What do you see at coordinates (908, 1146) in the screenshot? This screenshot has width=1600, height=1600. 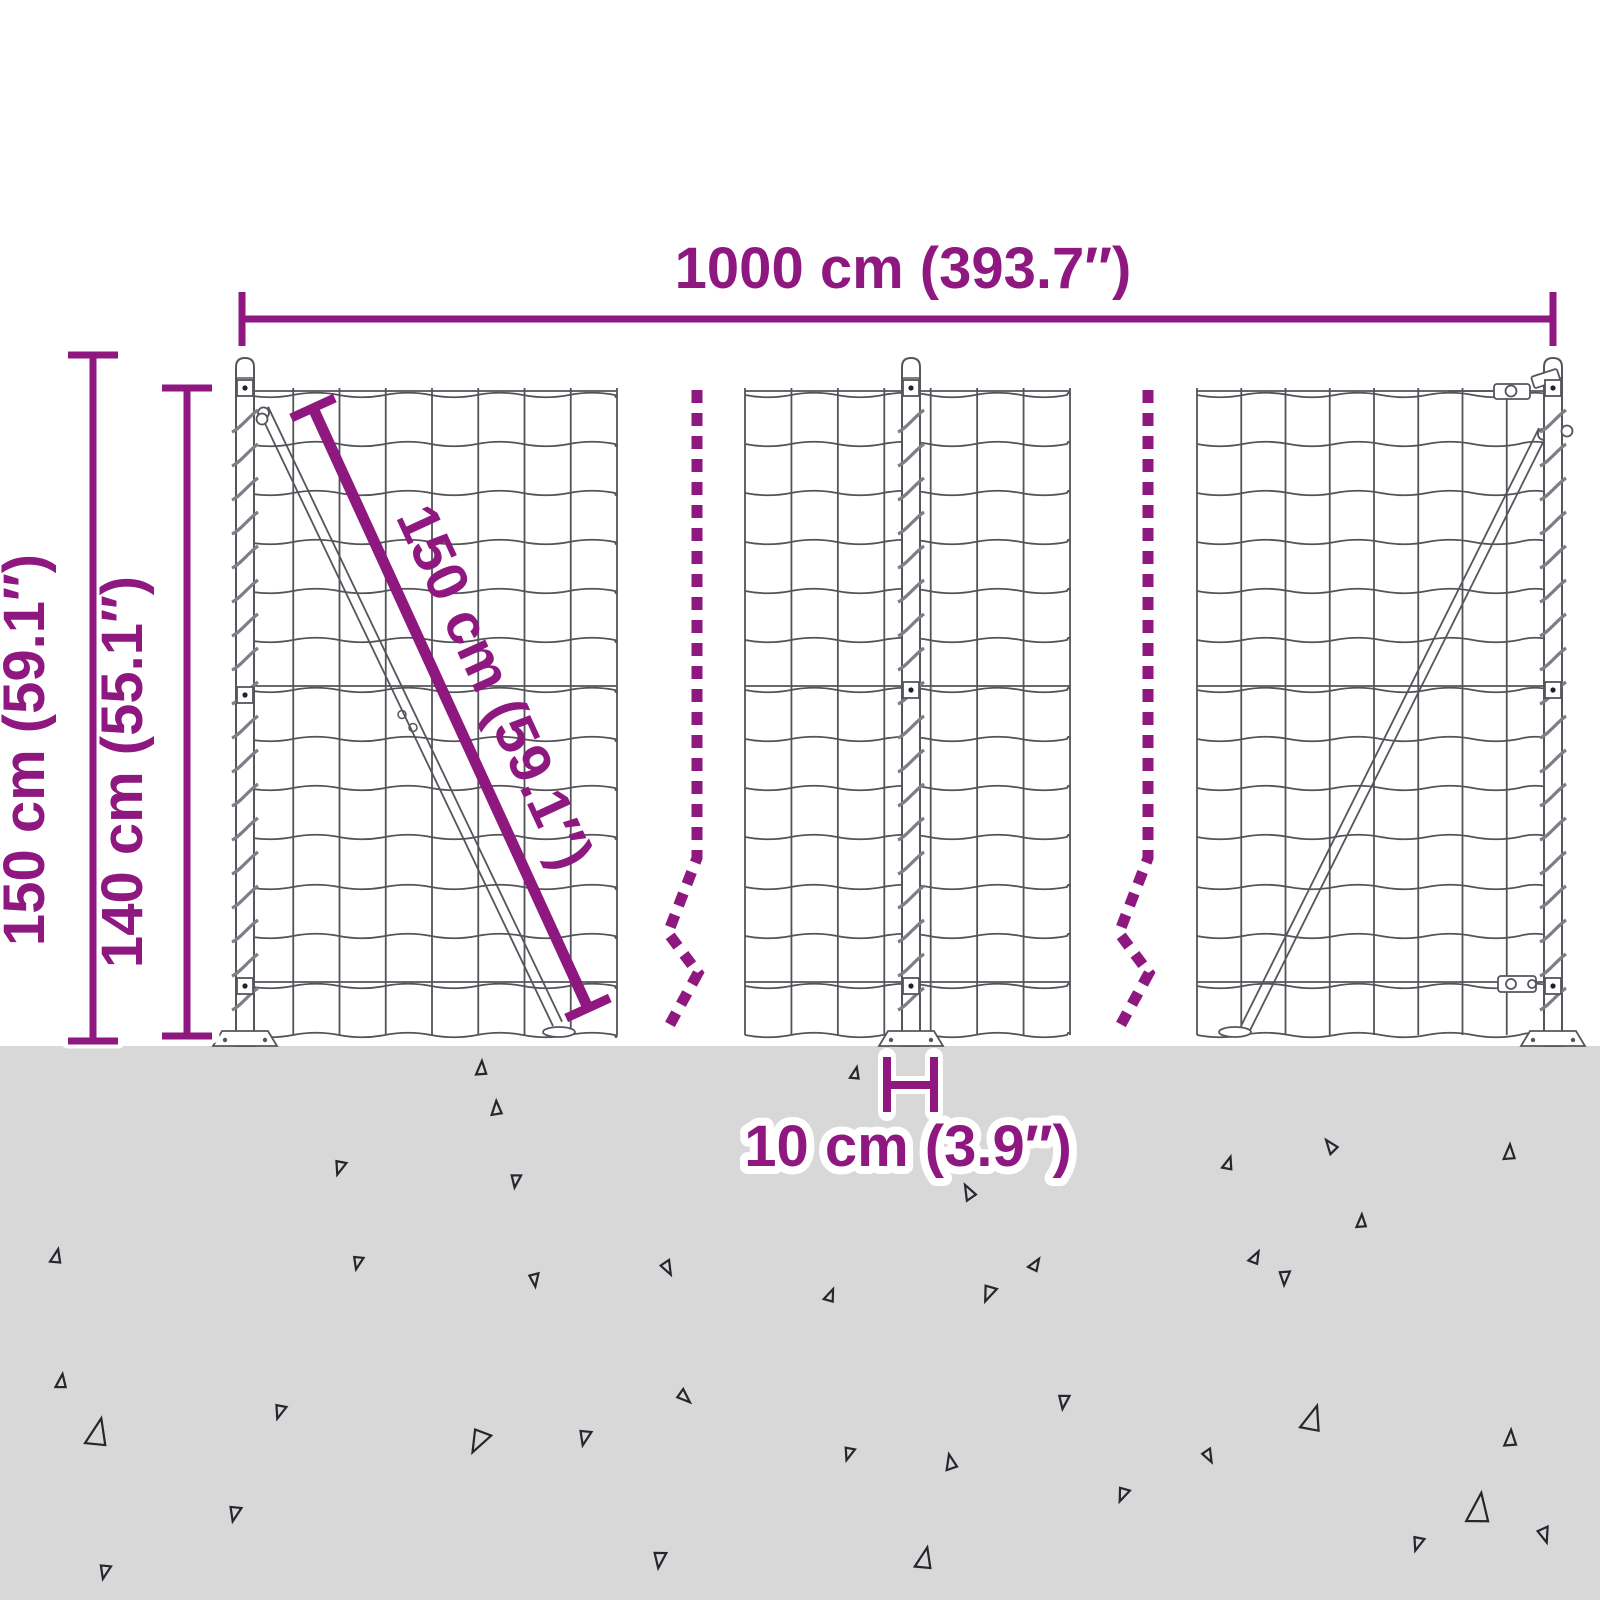 I see `post-spacing-dimension-label: 10 cm (3.9″)` at bounding box center [908, 1146].